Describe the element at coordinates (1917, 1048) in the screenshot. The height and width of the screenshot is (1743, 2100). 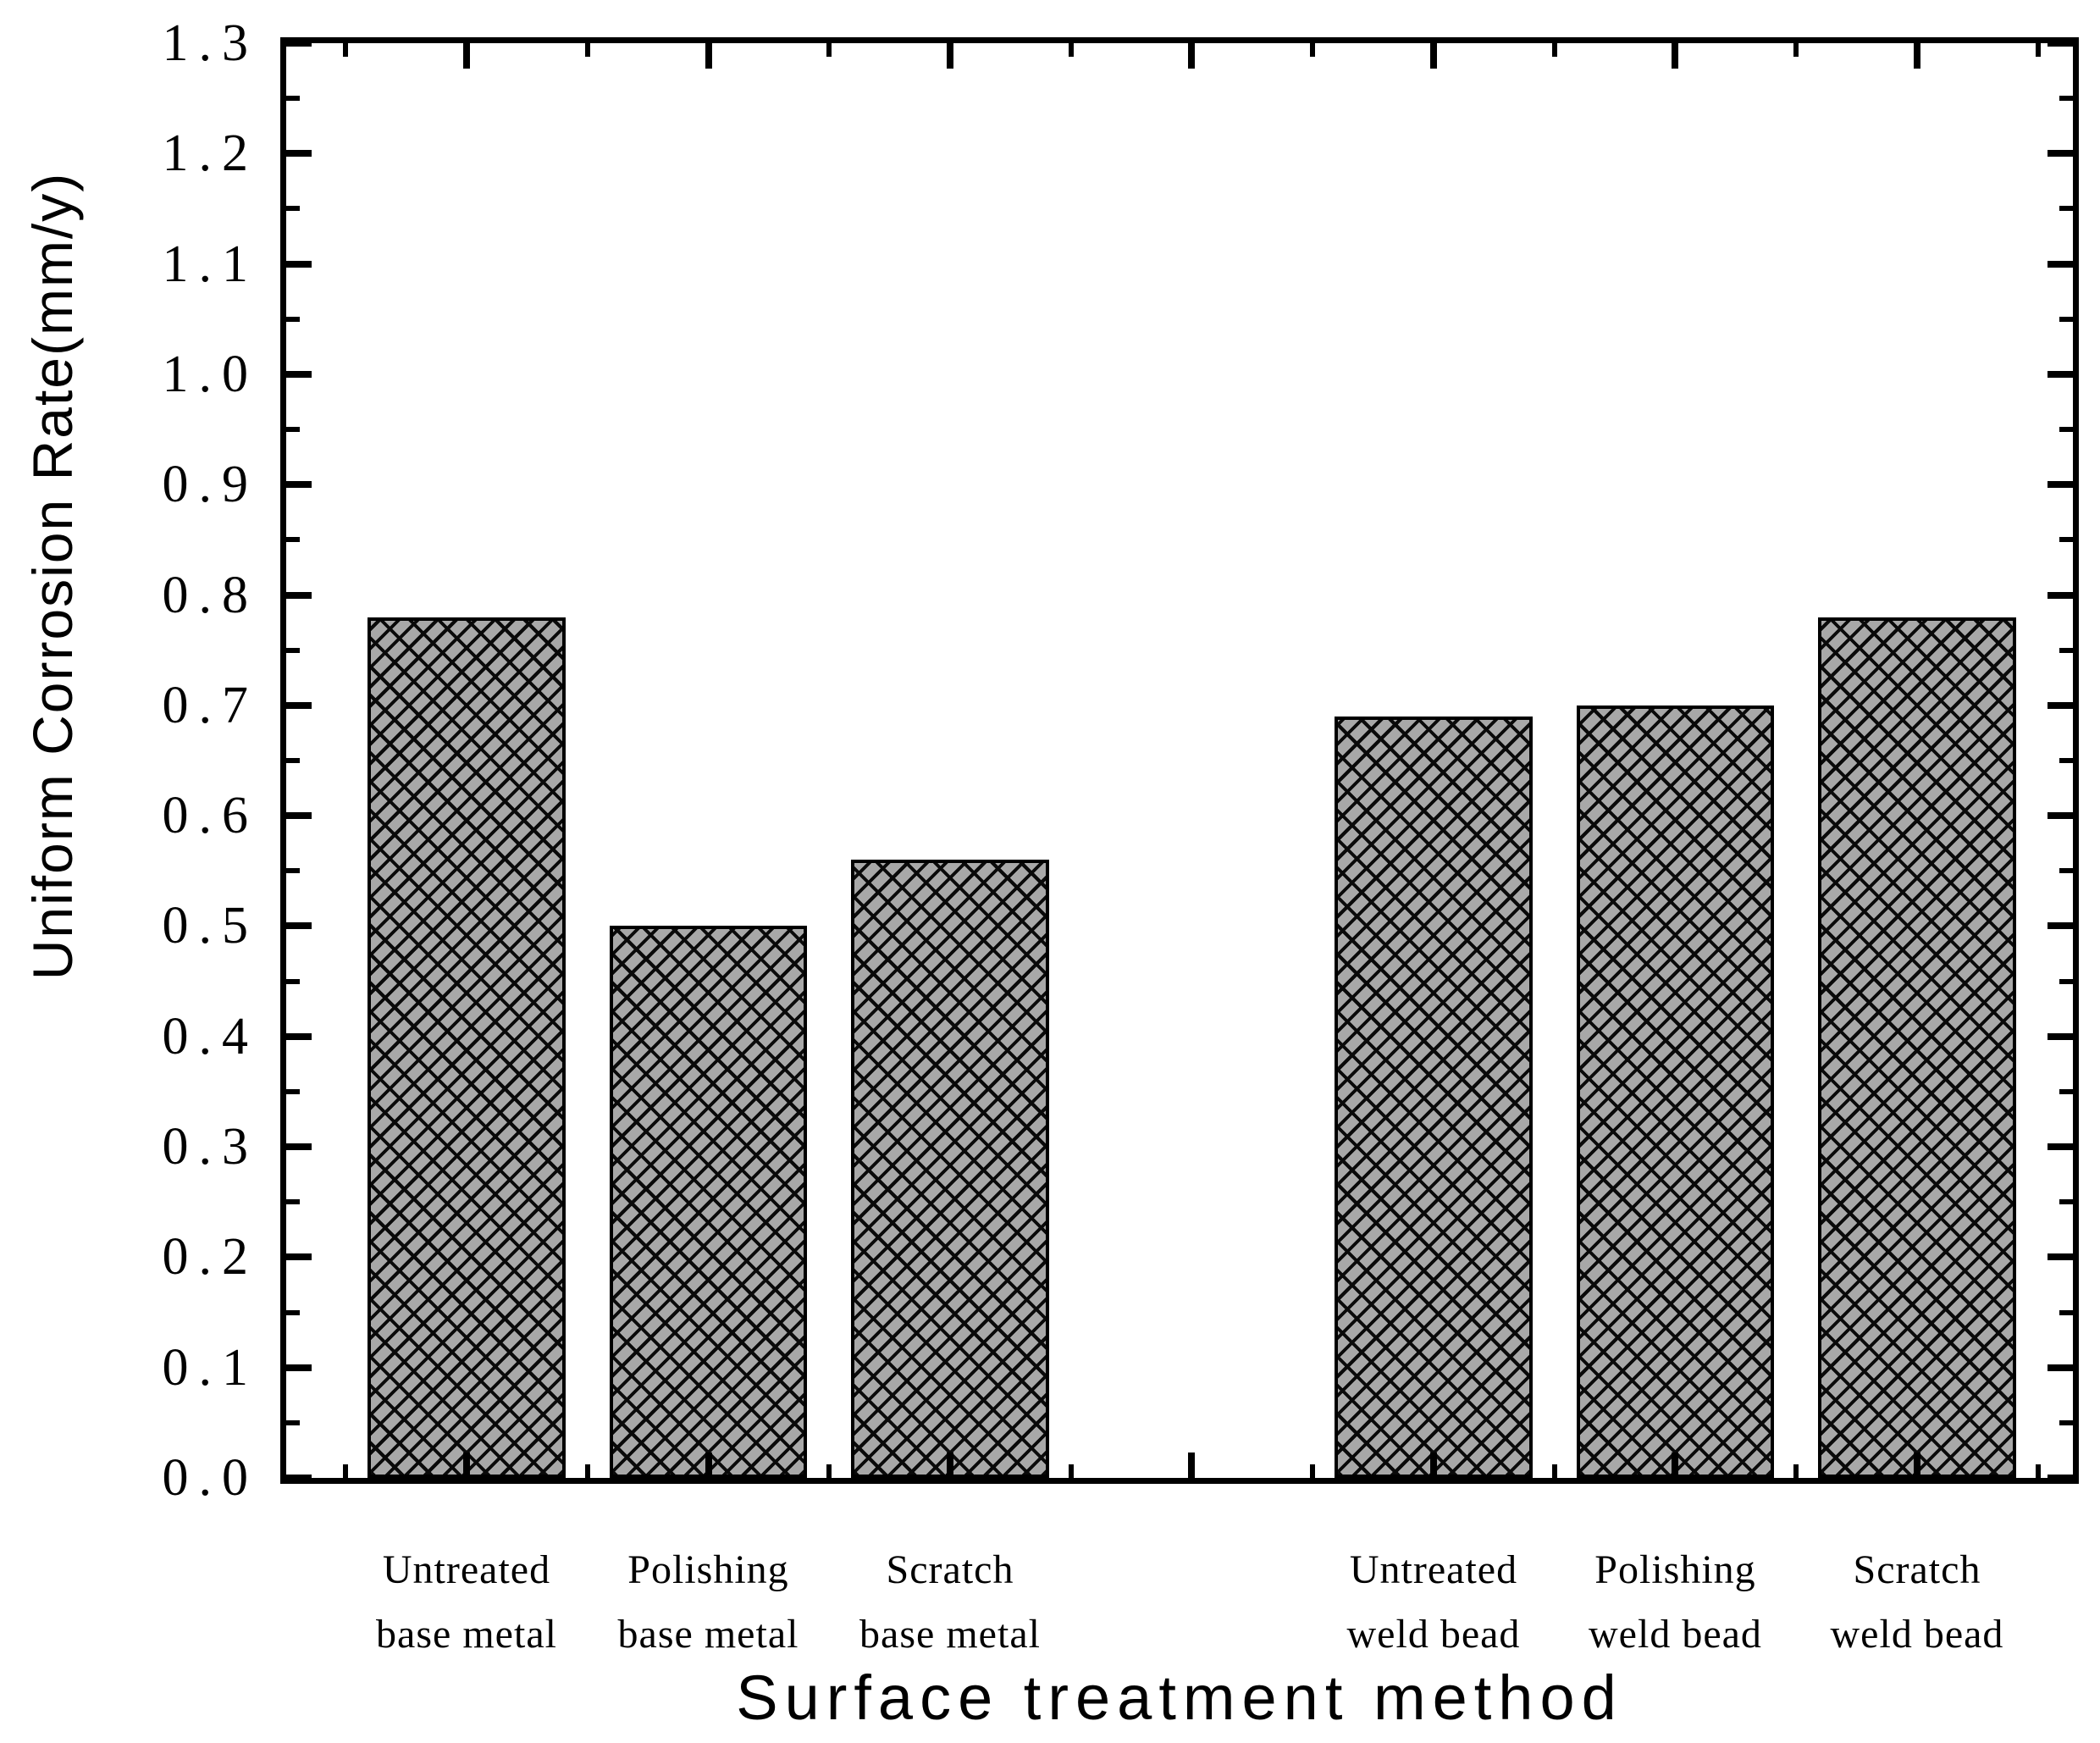
I see `bar-scratch-weld-bead` at that location.